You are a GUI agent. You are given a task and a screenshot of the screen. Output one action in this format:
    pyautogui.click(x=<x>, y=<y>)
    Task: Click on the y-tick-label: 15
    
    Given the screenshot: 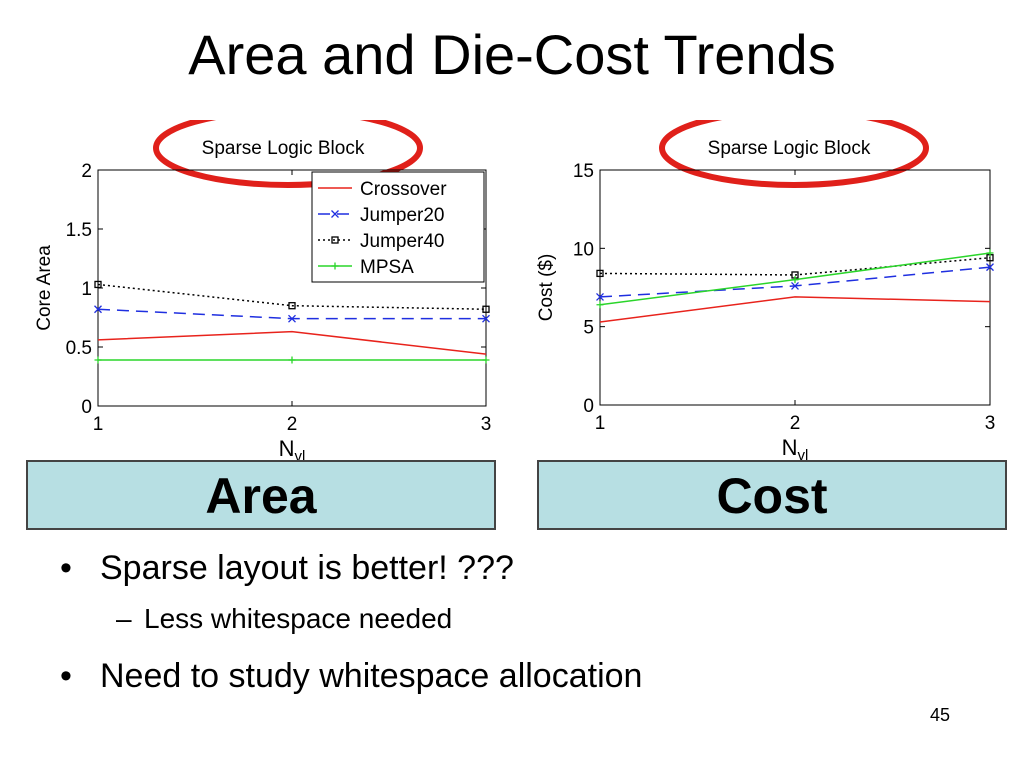 What is the action you would take?
    pyautogui.click(x=583, y=171)
    